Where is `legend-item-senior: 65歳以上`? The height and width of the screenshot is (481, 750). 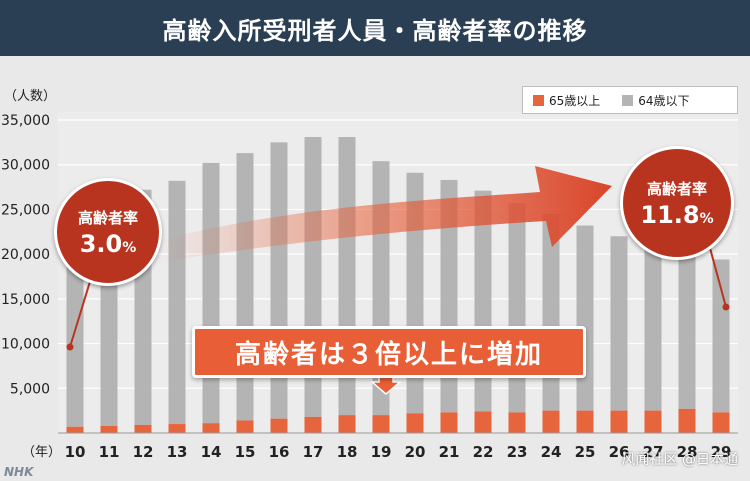 legend-item-senior: 65歳以上 is located at coordinates (566, 100).